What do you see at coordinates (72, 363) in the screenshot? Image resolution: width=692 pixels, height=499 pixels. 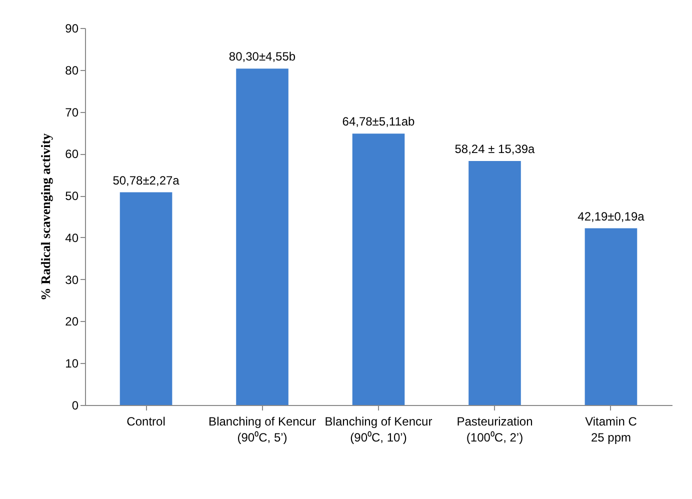 I see `y-tick-label: 10` at bounding box center [72, 363].